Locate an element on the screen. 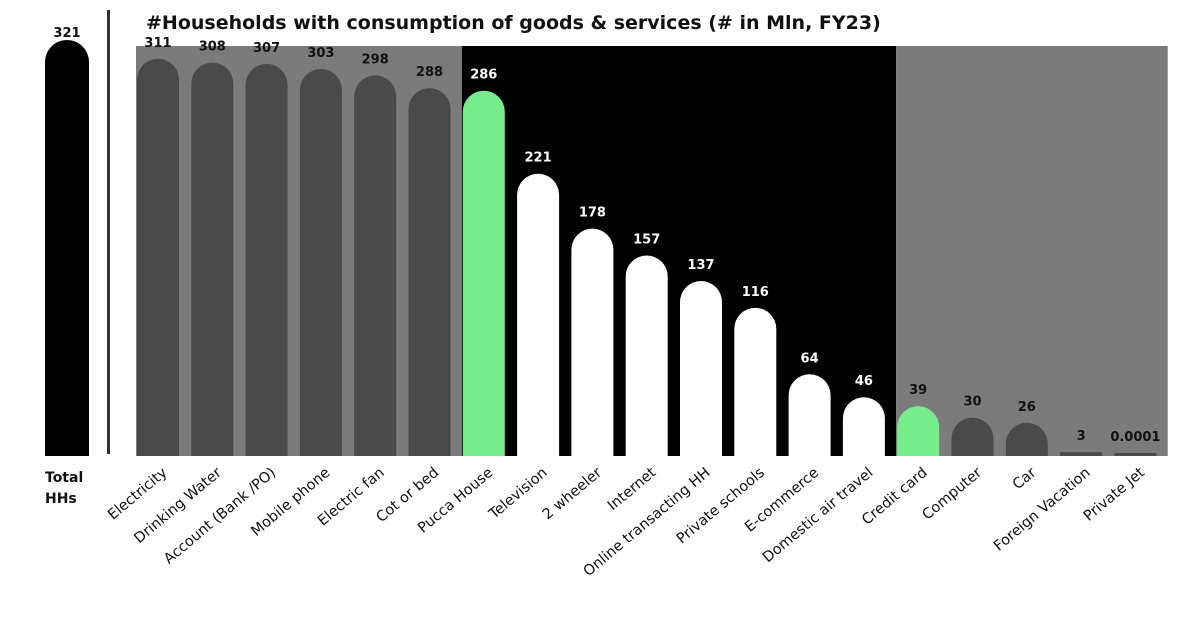  total-households: 321 Total HHs is located at coordinates (67, 266).